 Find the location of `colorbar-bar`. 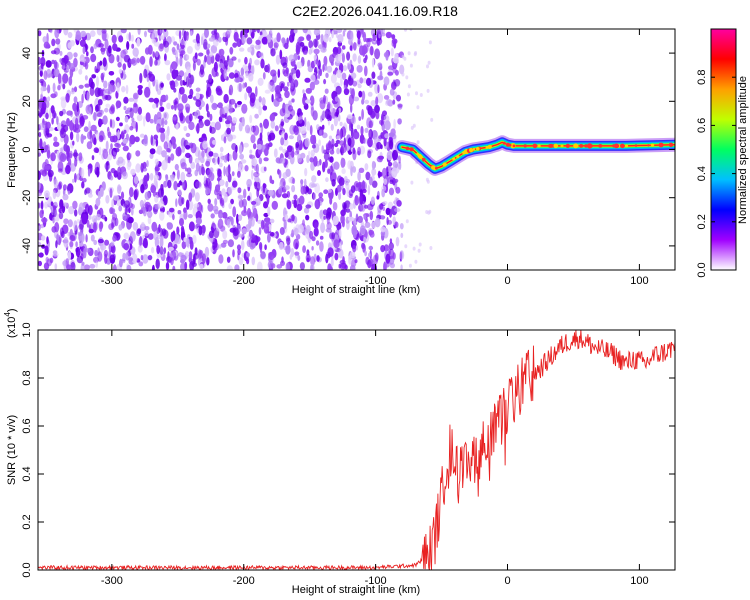

colorbar-bar is located at coordinates (723, 149).